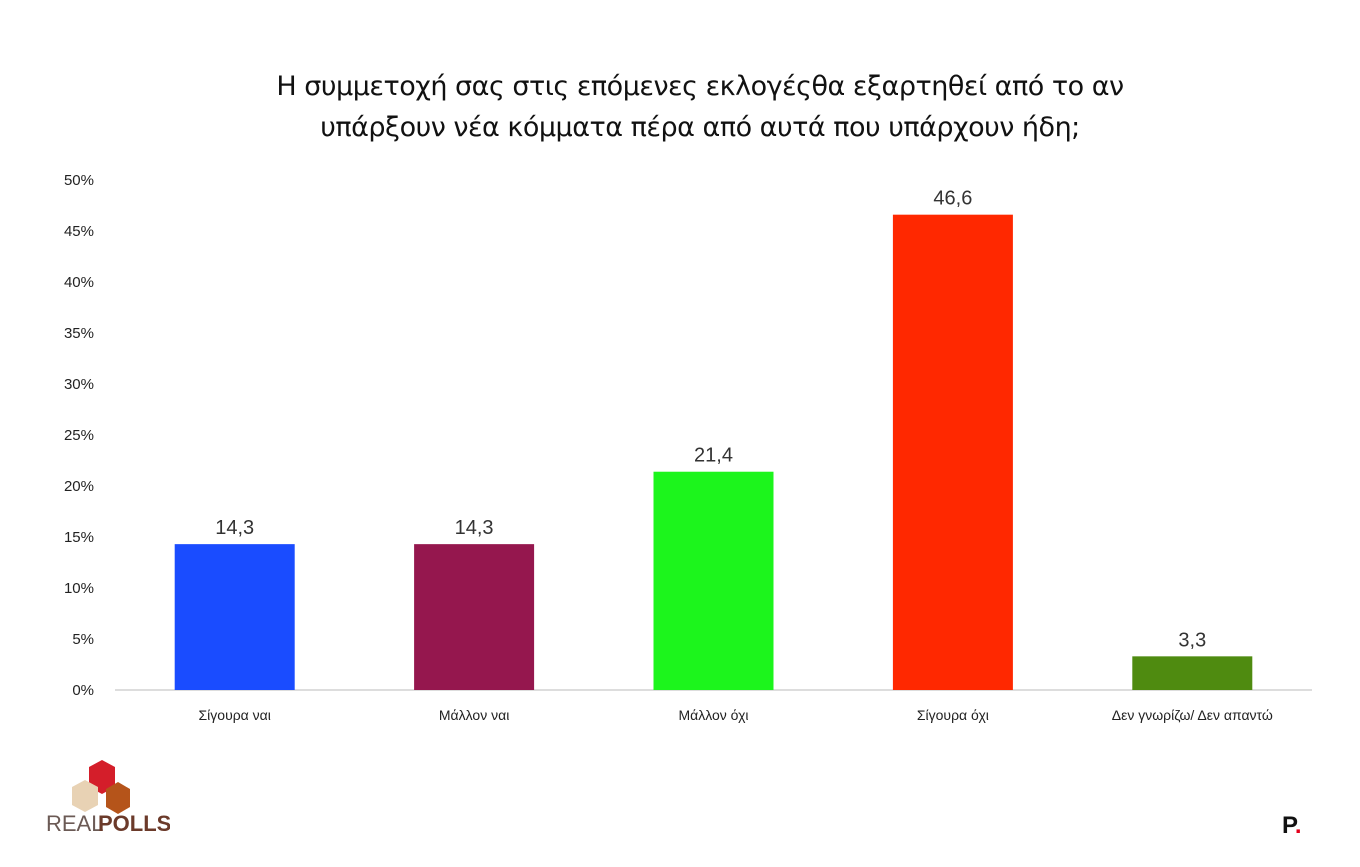  I want to click on svg-text: POLLS, so click(134, 823).